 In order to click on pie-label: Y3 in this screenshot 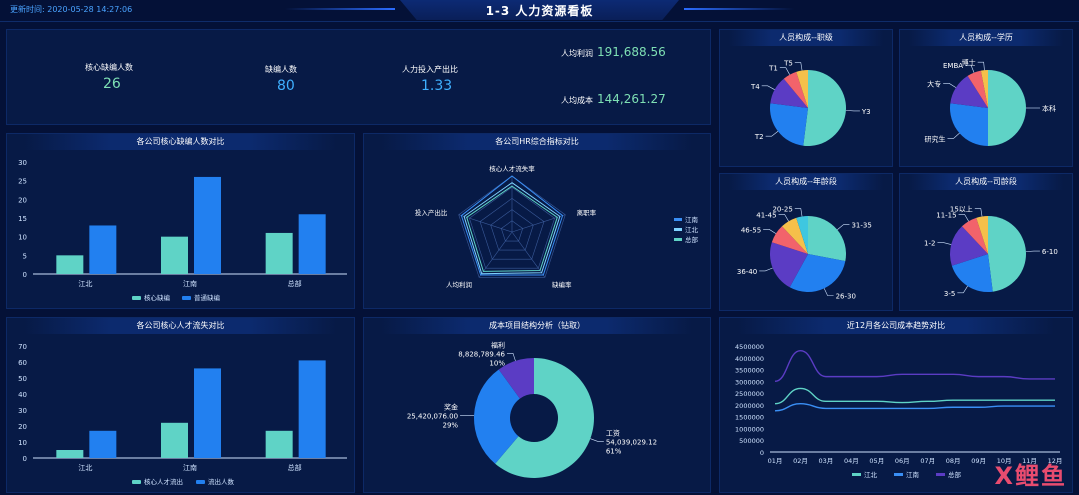, I will do `click(866, 112)`.